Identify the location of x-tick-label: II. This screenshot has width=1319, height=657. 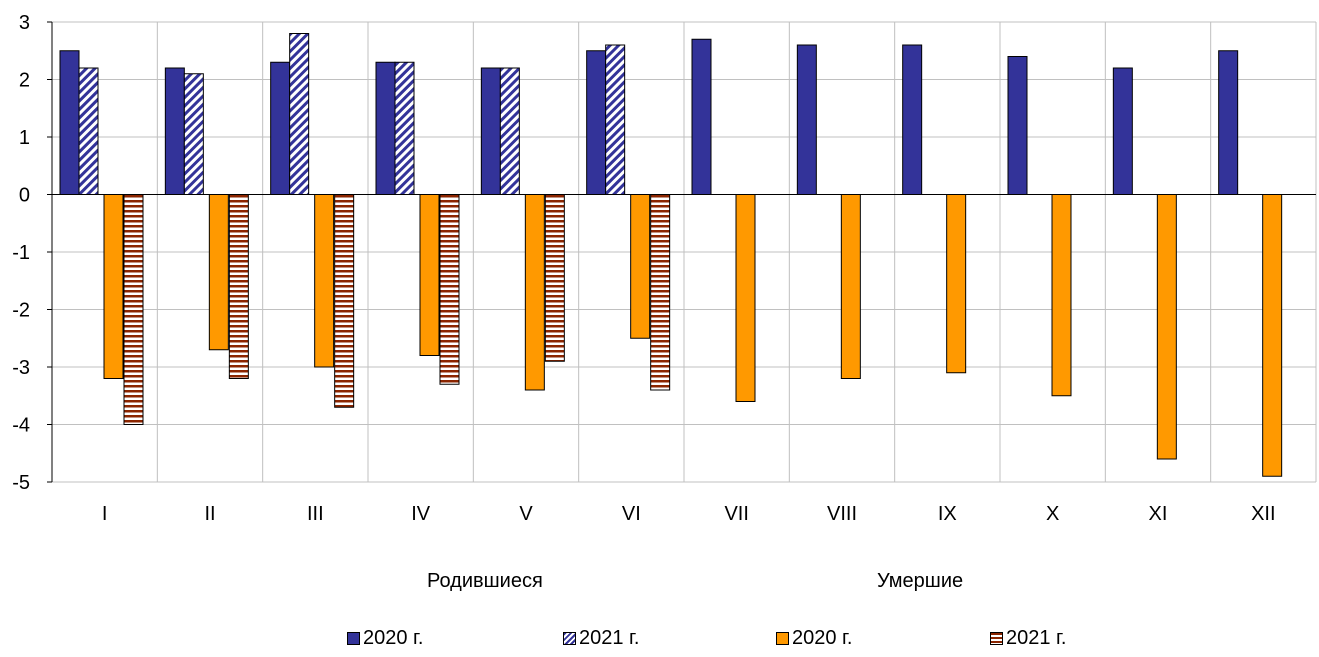
(209, 514).